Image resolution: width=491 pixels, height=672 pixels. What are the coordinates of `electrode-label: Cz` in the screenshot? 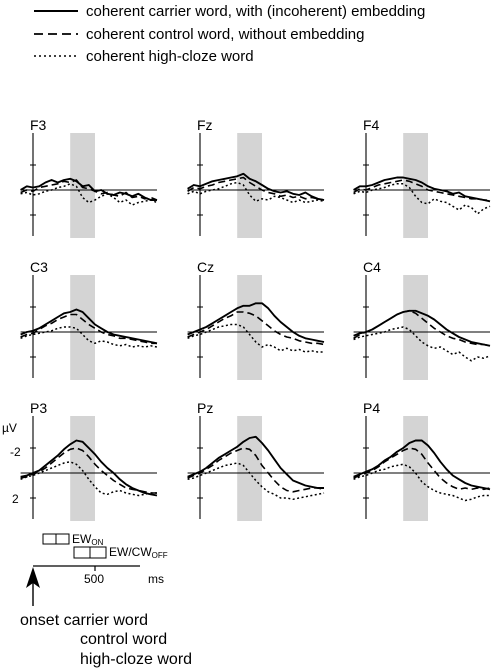 It's located at (205, 267).